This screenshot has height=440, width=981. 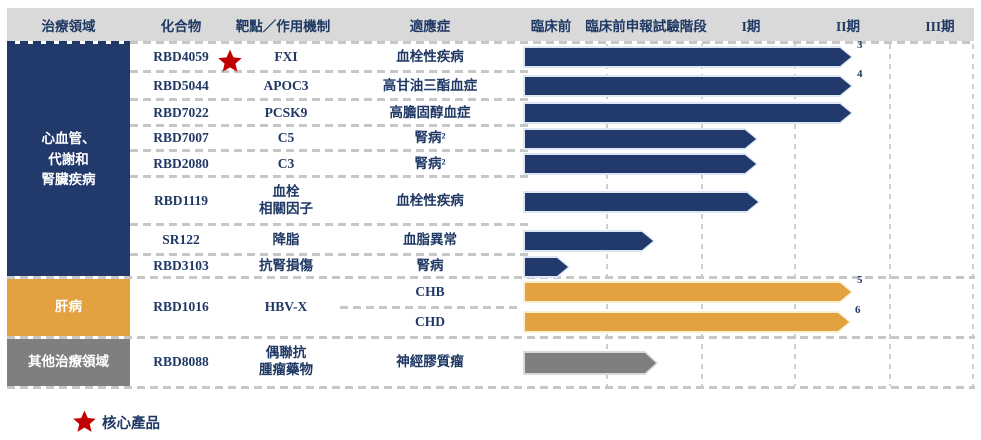 I want to click on target-lipid-lowering: 降脂, so click(x=286, y=239).